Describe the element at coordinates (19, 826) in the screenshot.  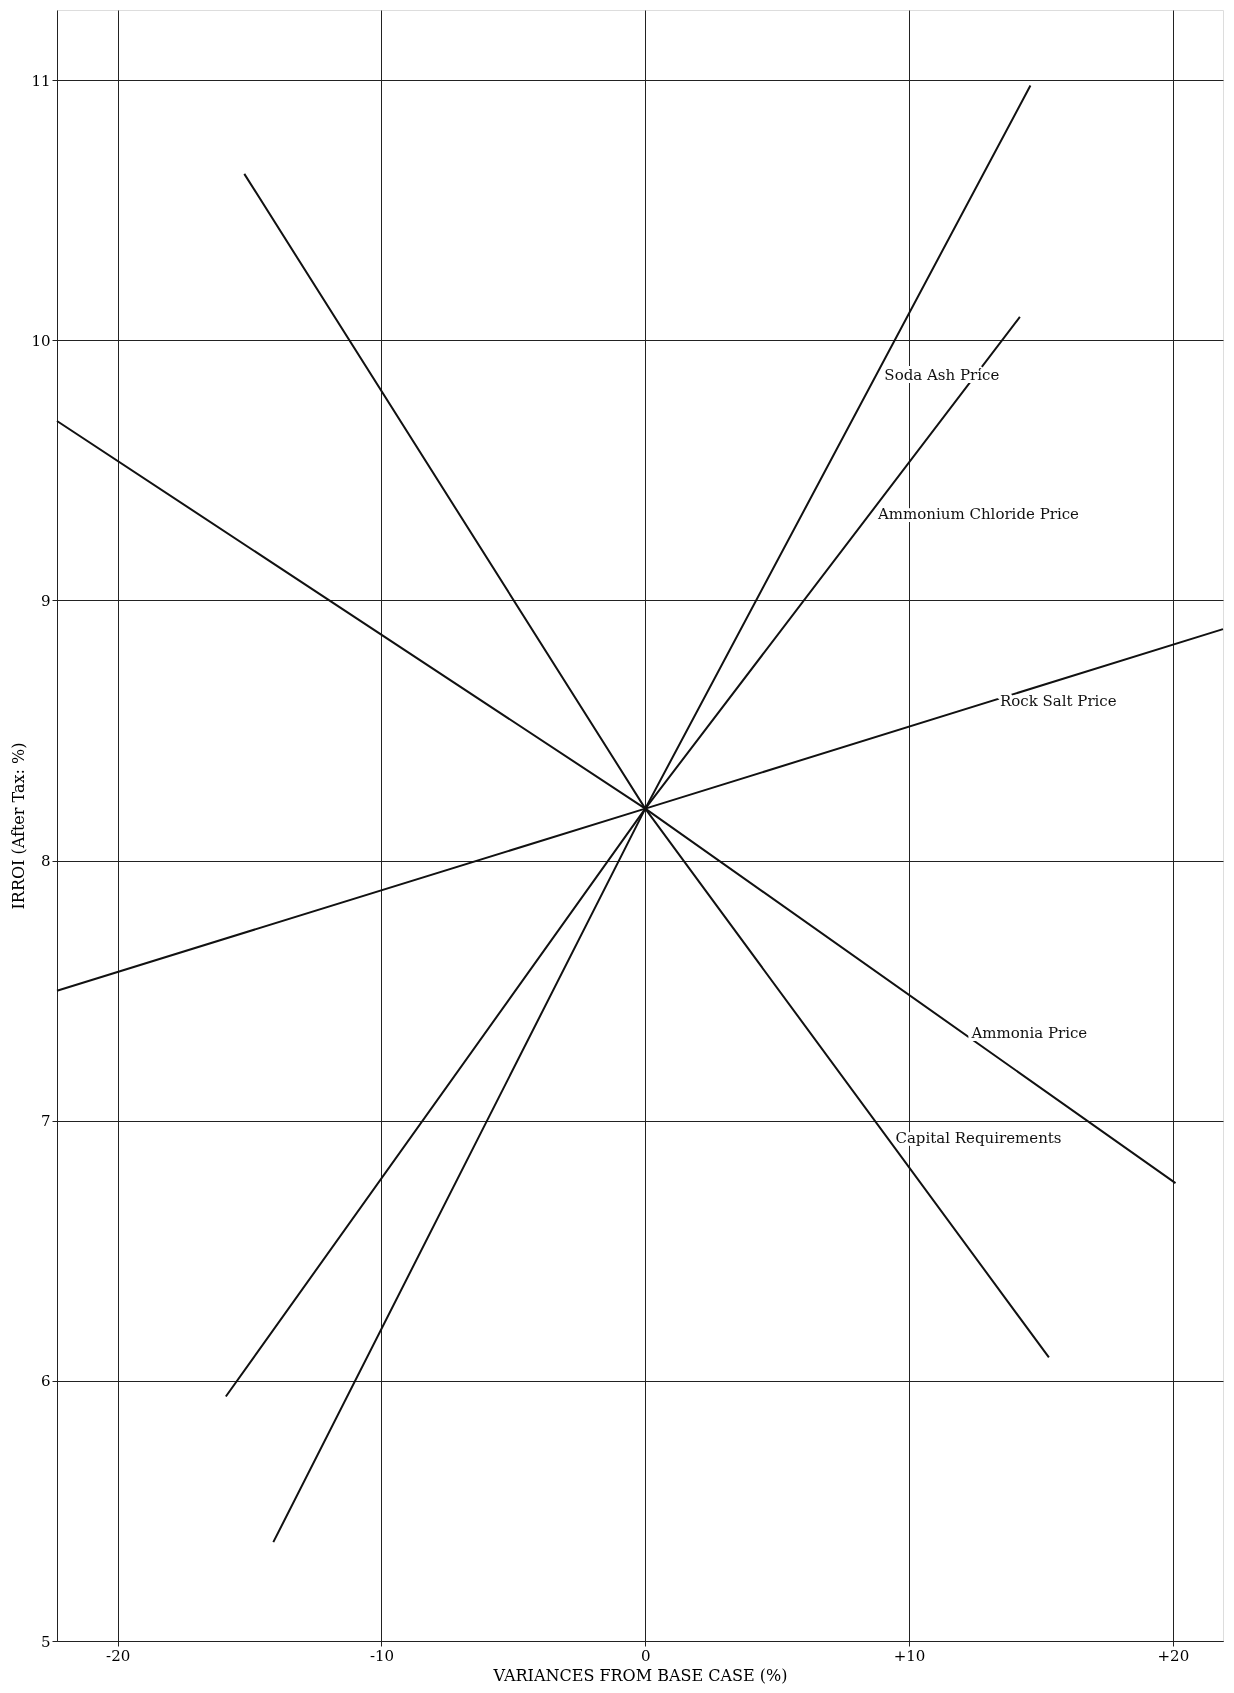
I see `y-axis-title: IRROI (After Tax: %)` at that location.